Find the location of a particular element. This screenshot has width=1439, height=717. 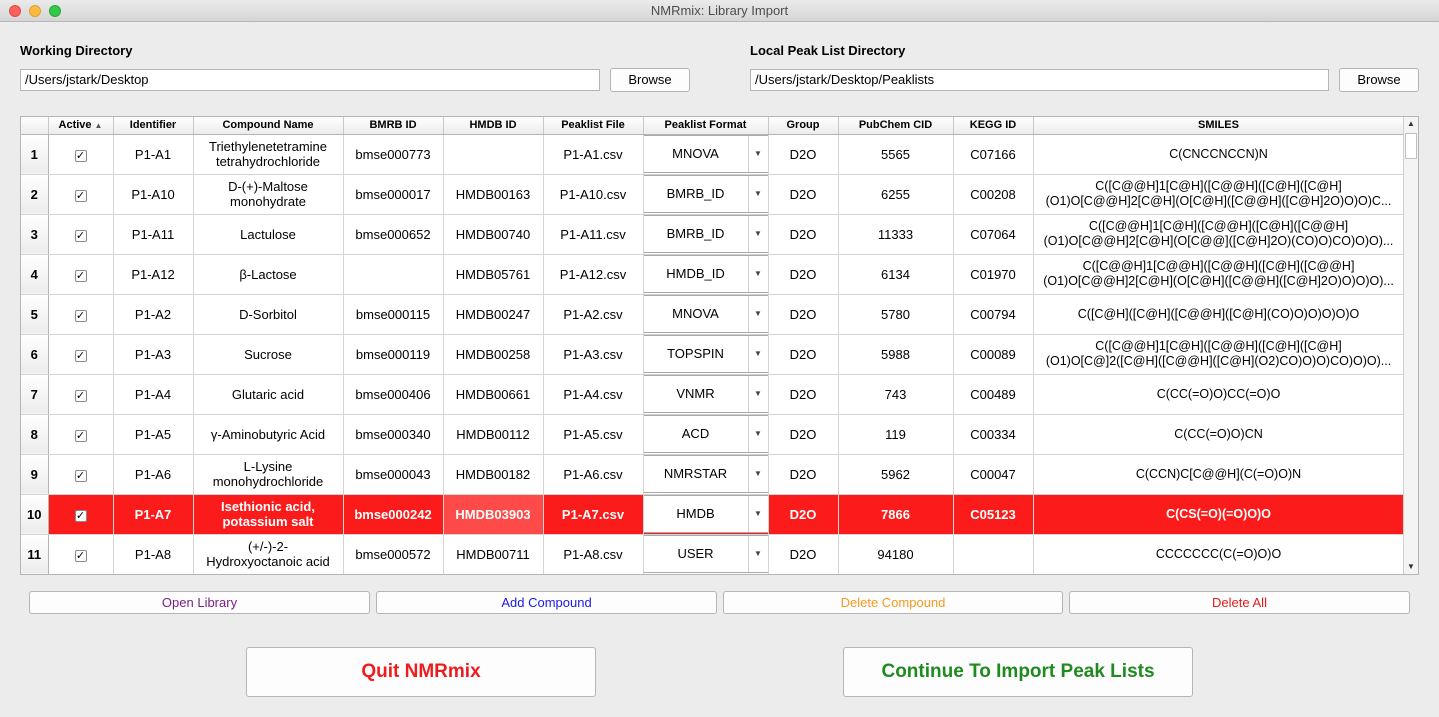

compound-name-cell: Triethylenetetramine tetrahydrochloride is located at coordinates (268, 154).